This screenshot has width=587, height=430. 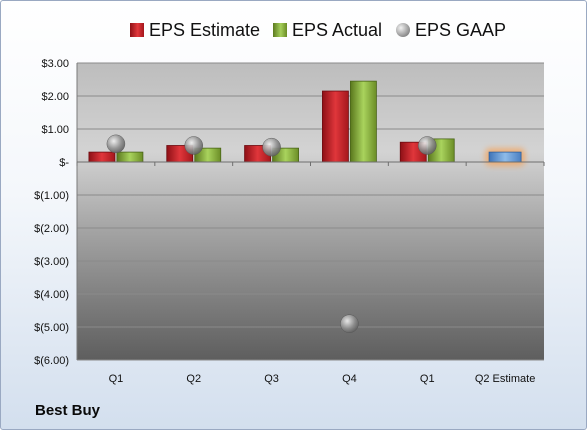 What do you see at coordinates (461, 29) in the screenshot?
I see `legend-label-gaap: EPS GAAP` at bounding box center [461, 29].